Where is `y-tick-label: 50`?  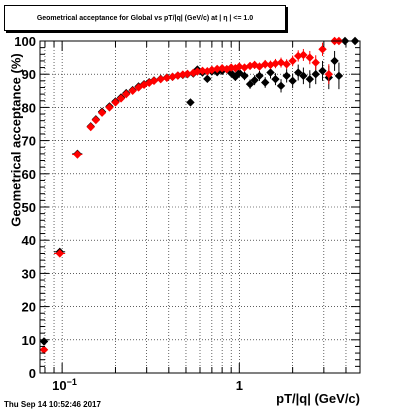
y-tick-label: 50 is located at coordinates (29, 207).